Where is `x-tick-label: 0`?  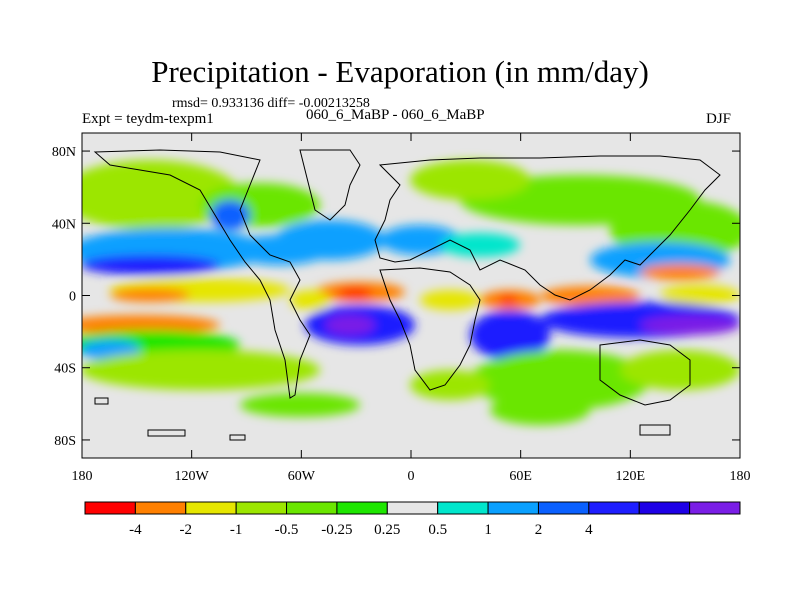
x-tick-label: 0 is located at coordinates (411, 476).